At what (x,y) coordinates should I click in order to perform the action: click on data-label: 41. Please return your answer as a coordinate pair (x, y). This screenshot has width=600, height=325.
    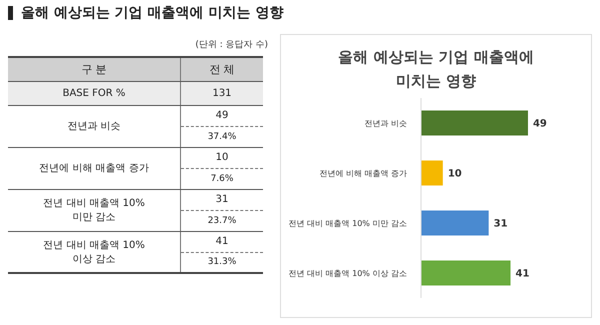
    Looking at the image, I should click on (523, 274).